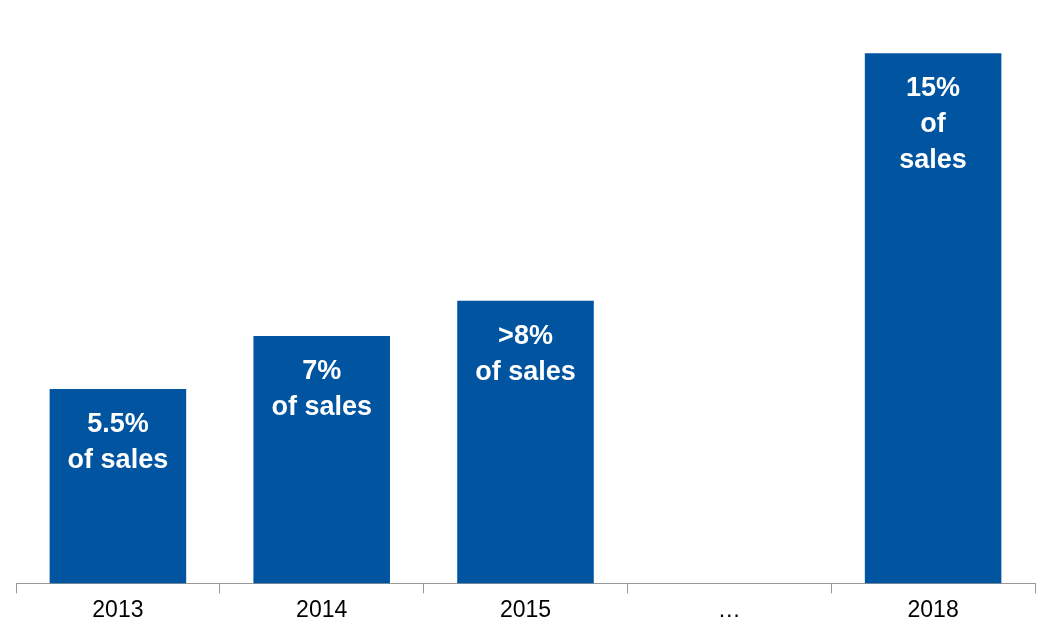 The width and height of the screenshot is (1051, 635). I want to click on data-label: 5.5% of sales, so click(118, 441).